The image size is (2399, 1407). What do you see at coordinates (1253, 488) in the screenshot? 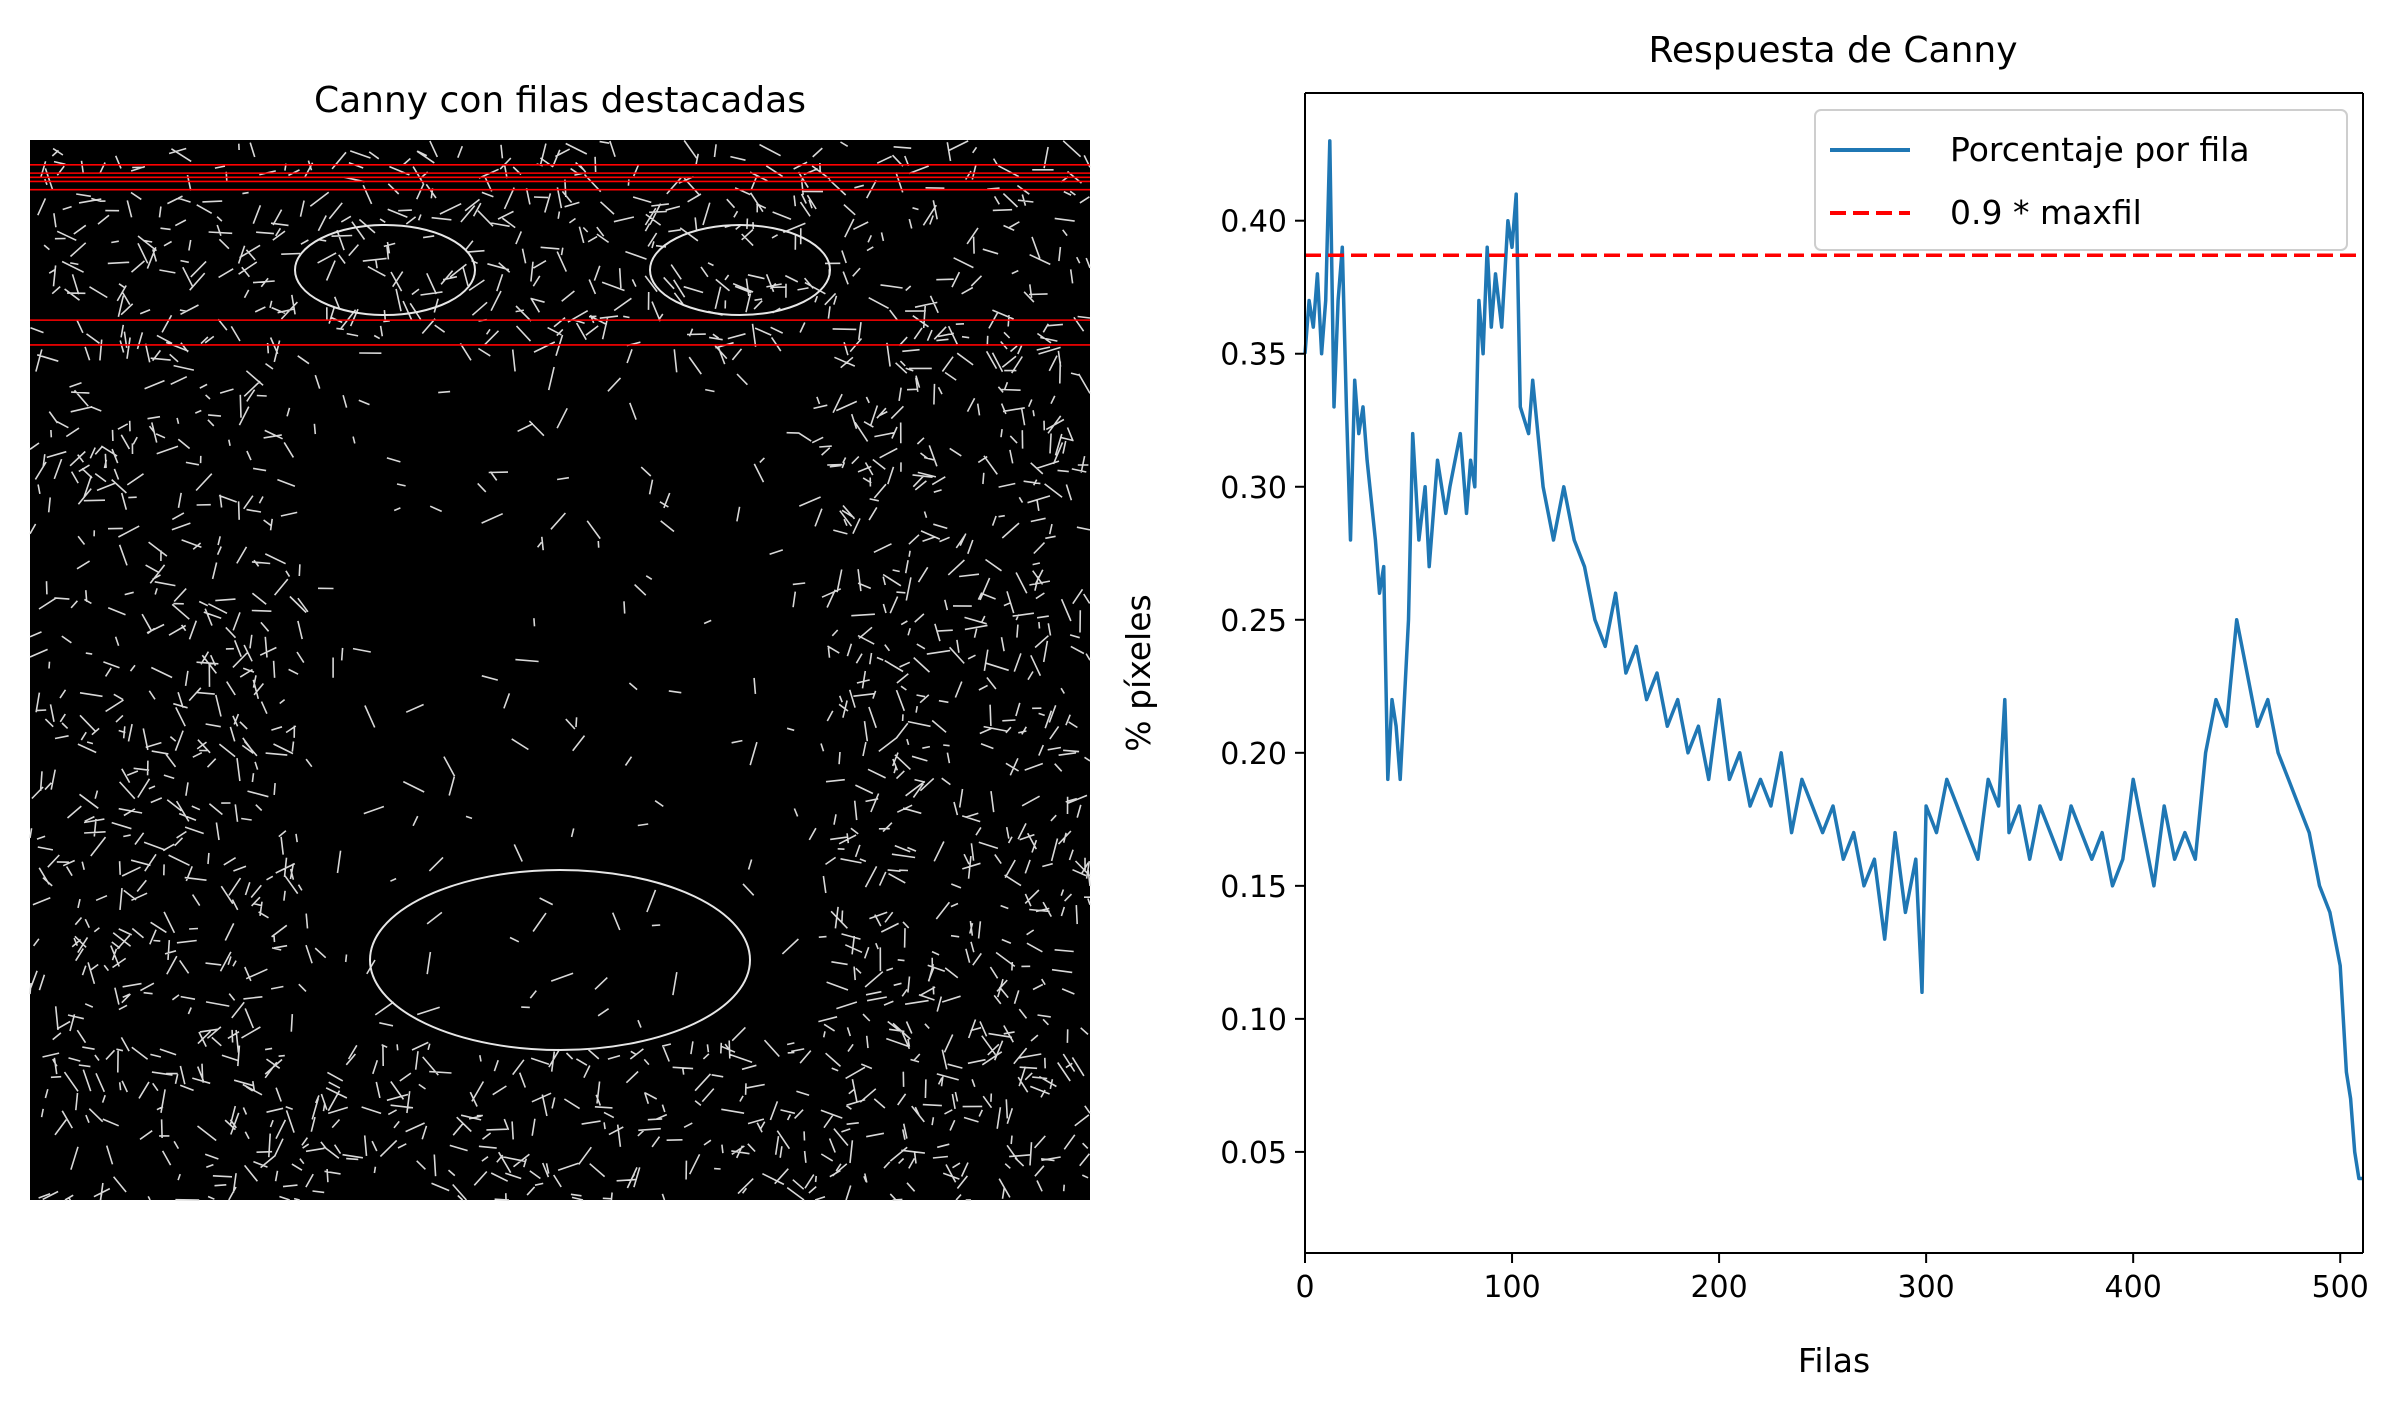
I see `y-tick-label: 0.30` at bounding box center [1253, 488].